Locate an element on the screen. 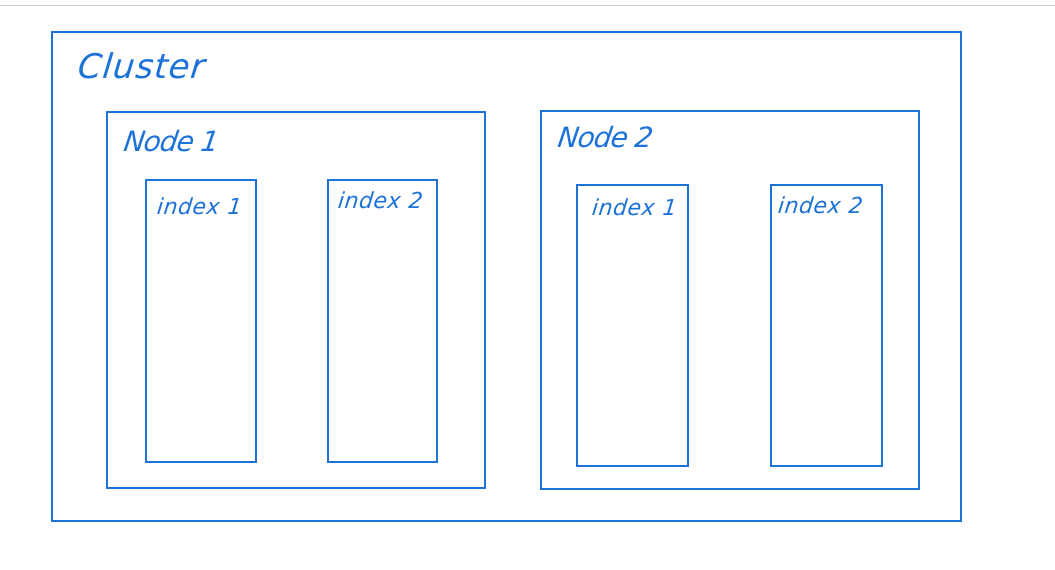 This screenshot has height=570, width=1055. node-1-index-2-box is located at coordinates (382, 321).